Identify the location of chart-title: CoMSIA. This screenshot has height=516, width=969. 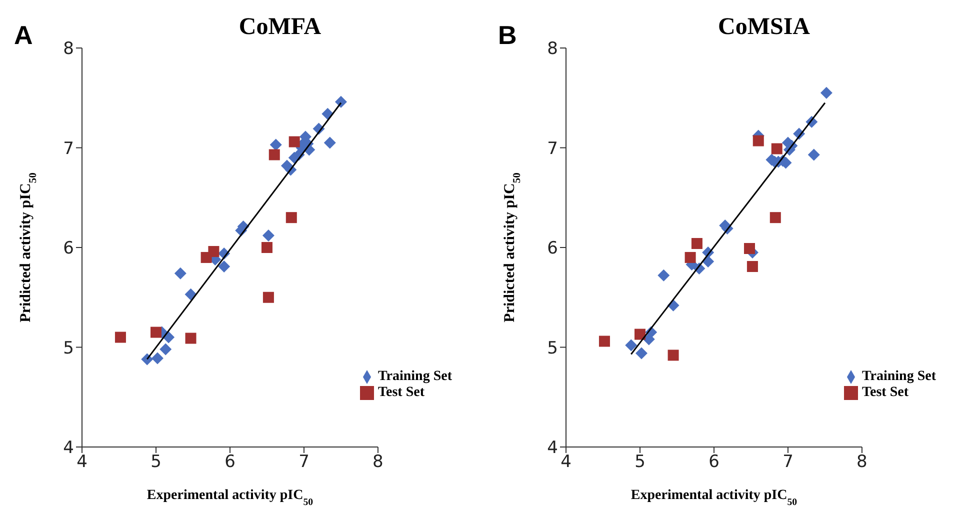
(764, 27).